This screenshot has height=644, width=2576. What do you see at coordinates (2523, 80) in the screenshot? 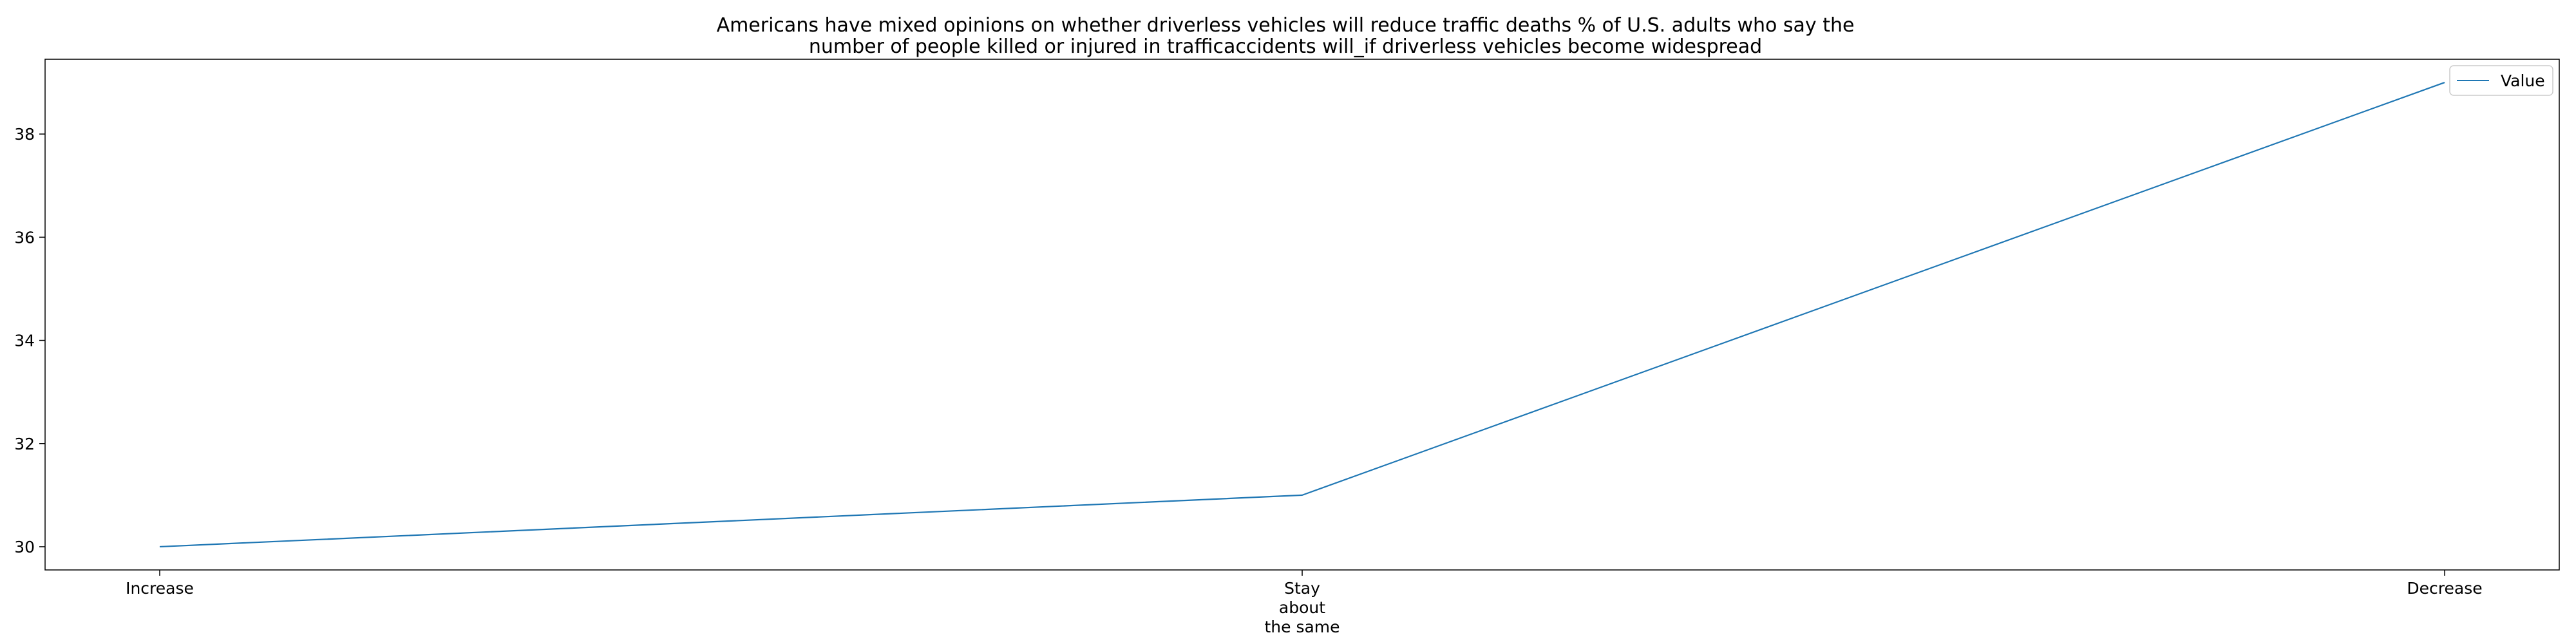
I see `legend-label: Value` at bounding box center [2523, 80].